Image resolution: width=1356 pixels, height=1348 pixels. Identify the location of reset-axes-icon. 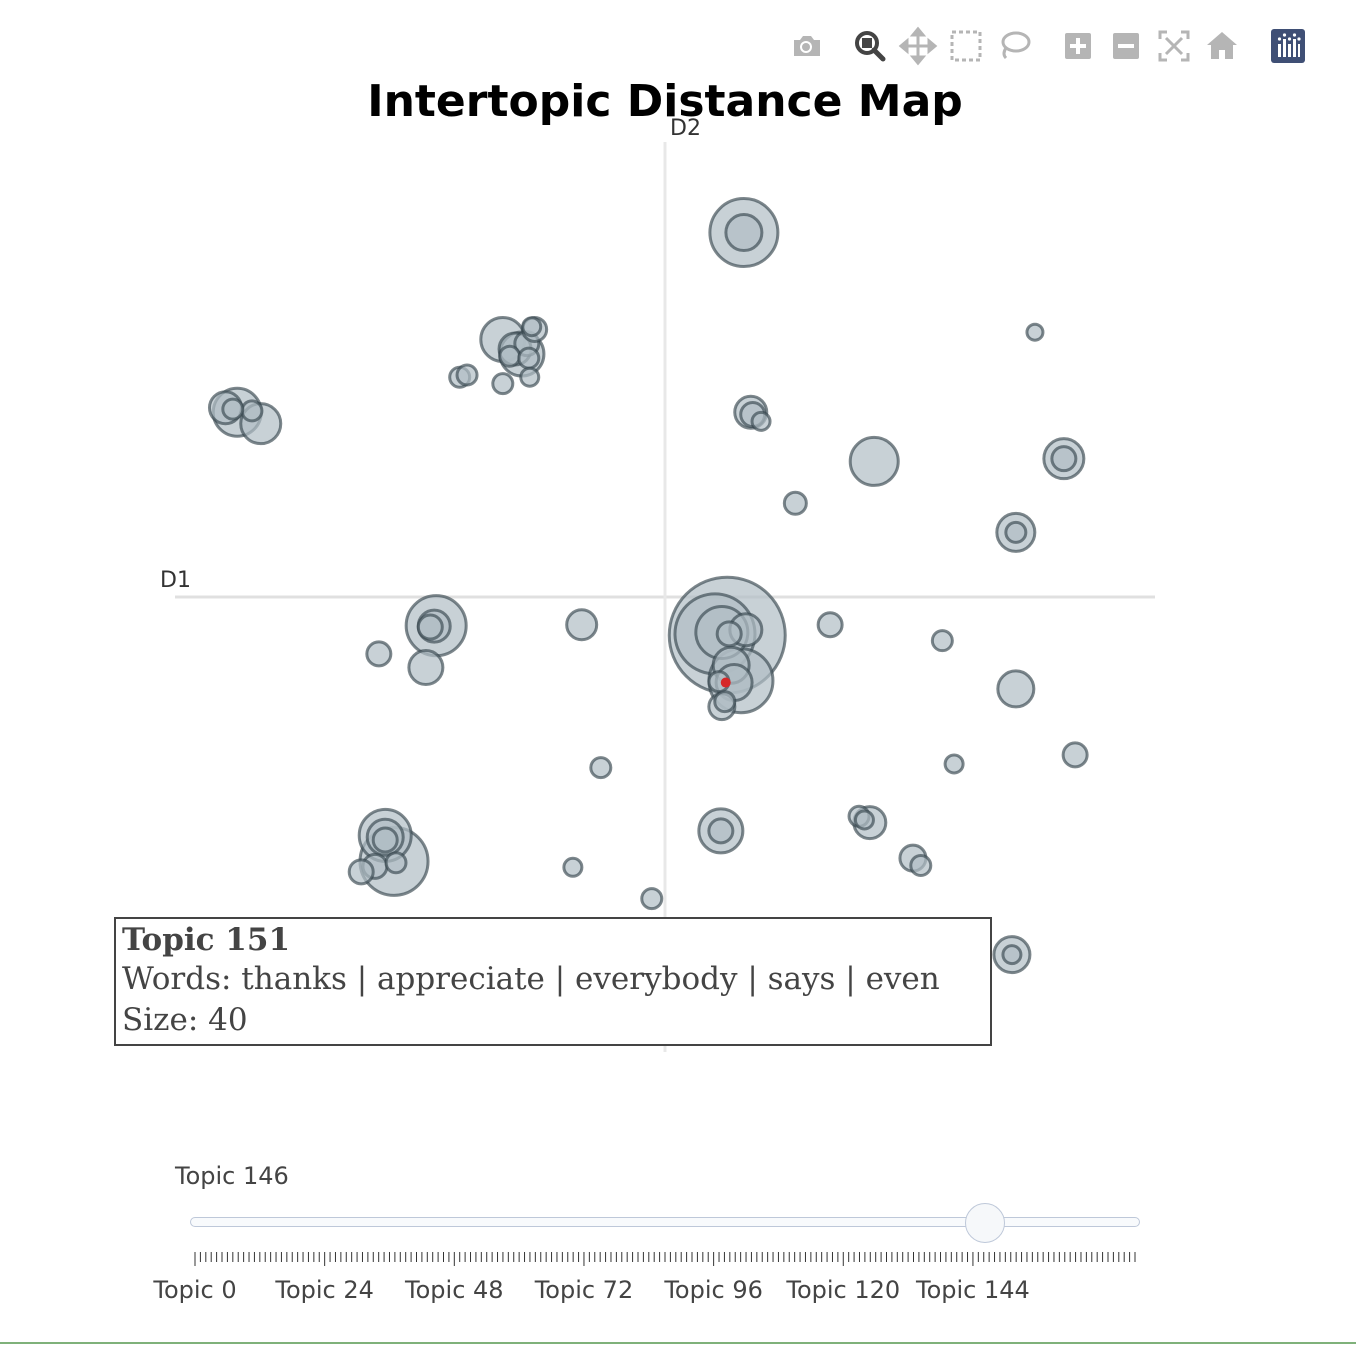
(1222, 46).